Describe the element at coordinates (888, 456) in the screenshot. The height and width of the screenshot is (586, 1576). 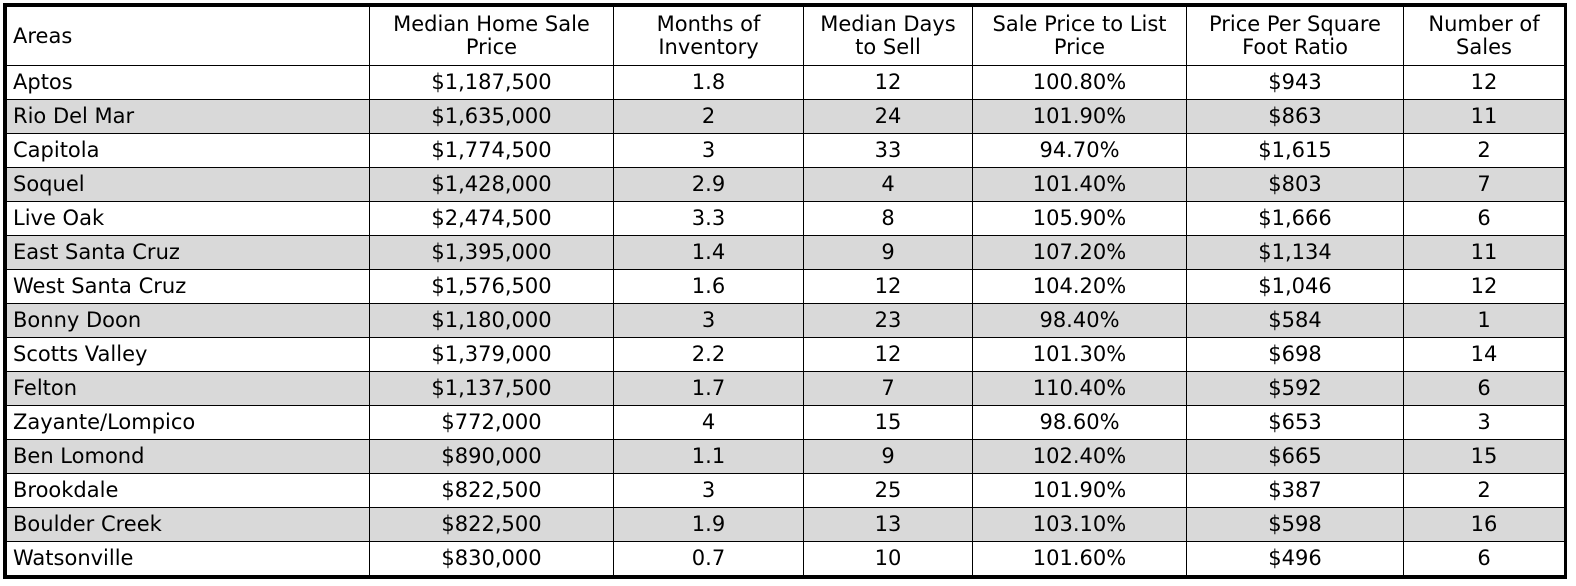
I see `median-days-to-sell-cell: 9` at that location.